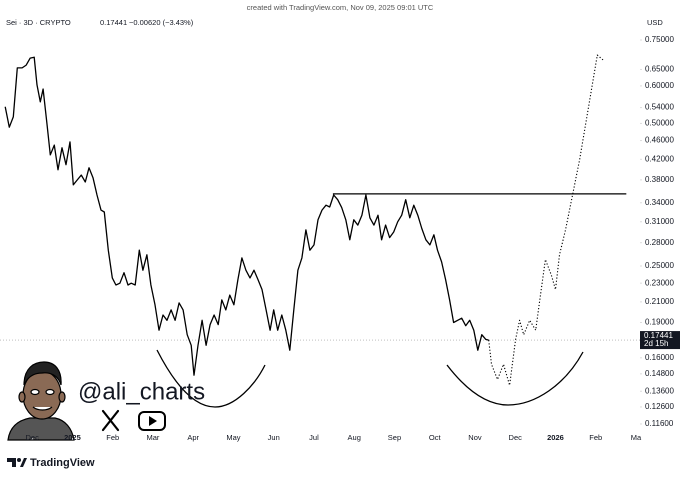 This screenshot has height=477, width=680. Describe the element at coordinates (314, 437) in the screenshot. I see `x-tick-label: Jul` at that location.